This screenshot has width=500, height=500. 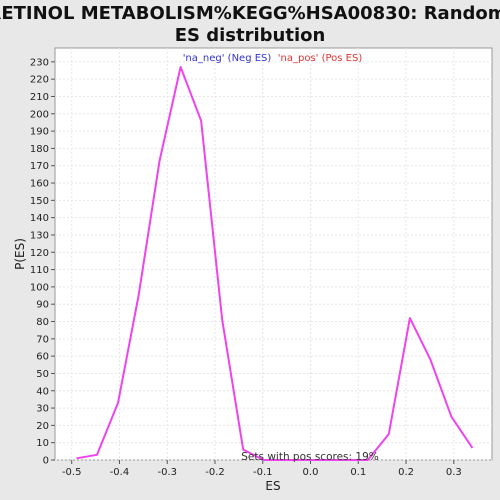 I want to click on y-tick-label: 190, so click(x=39, y=132).